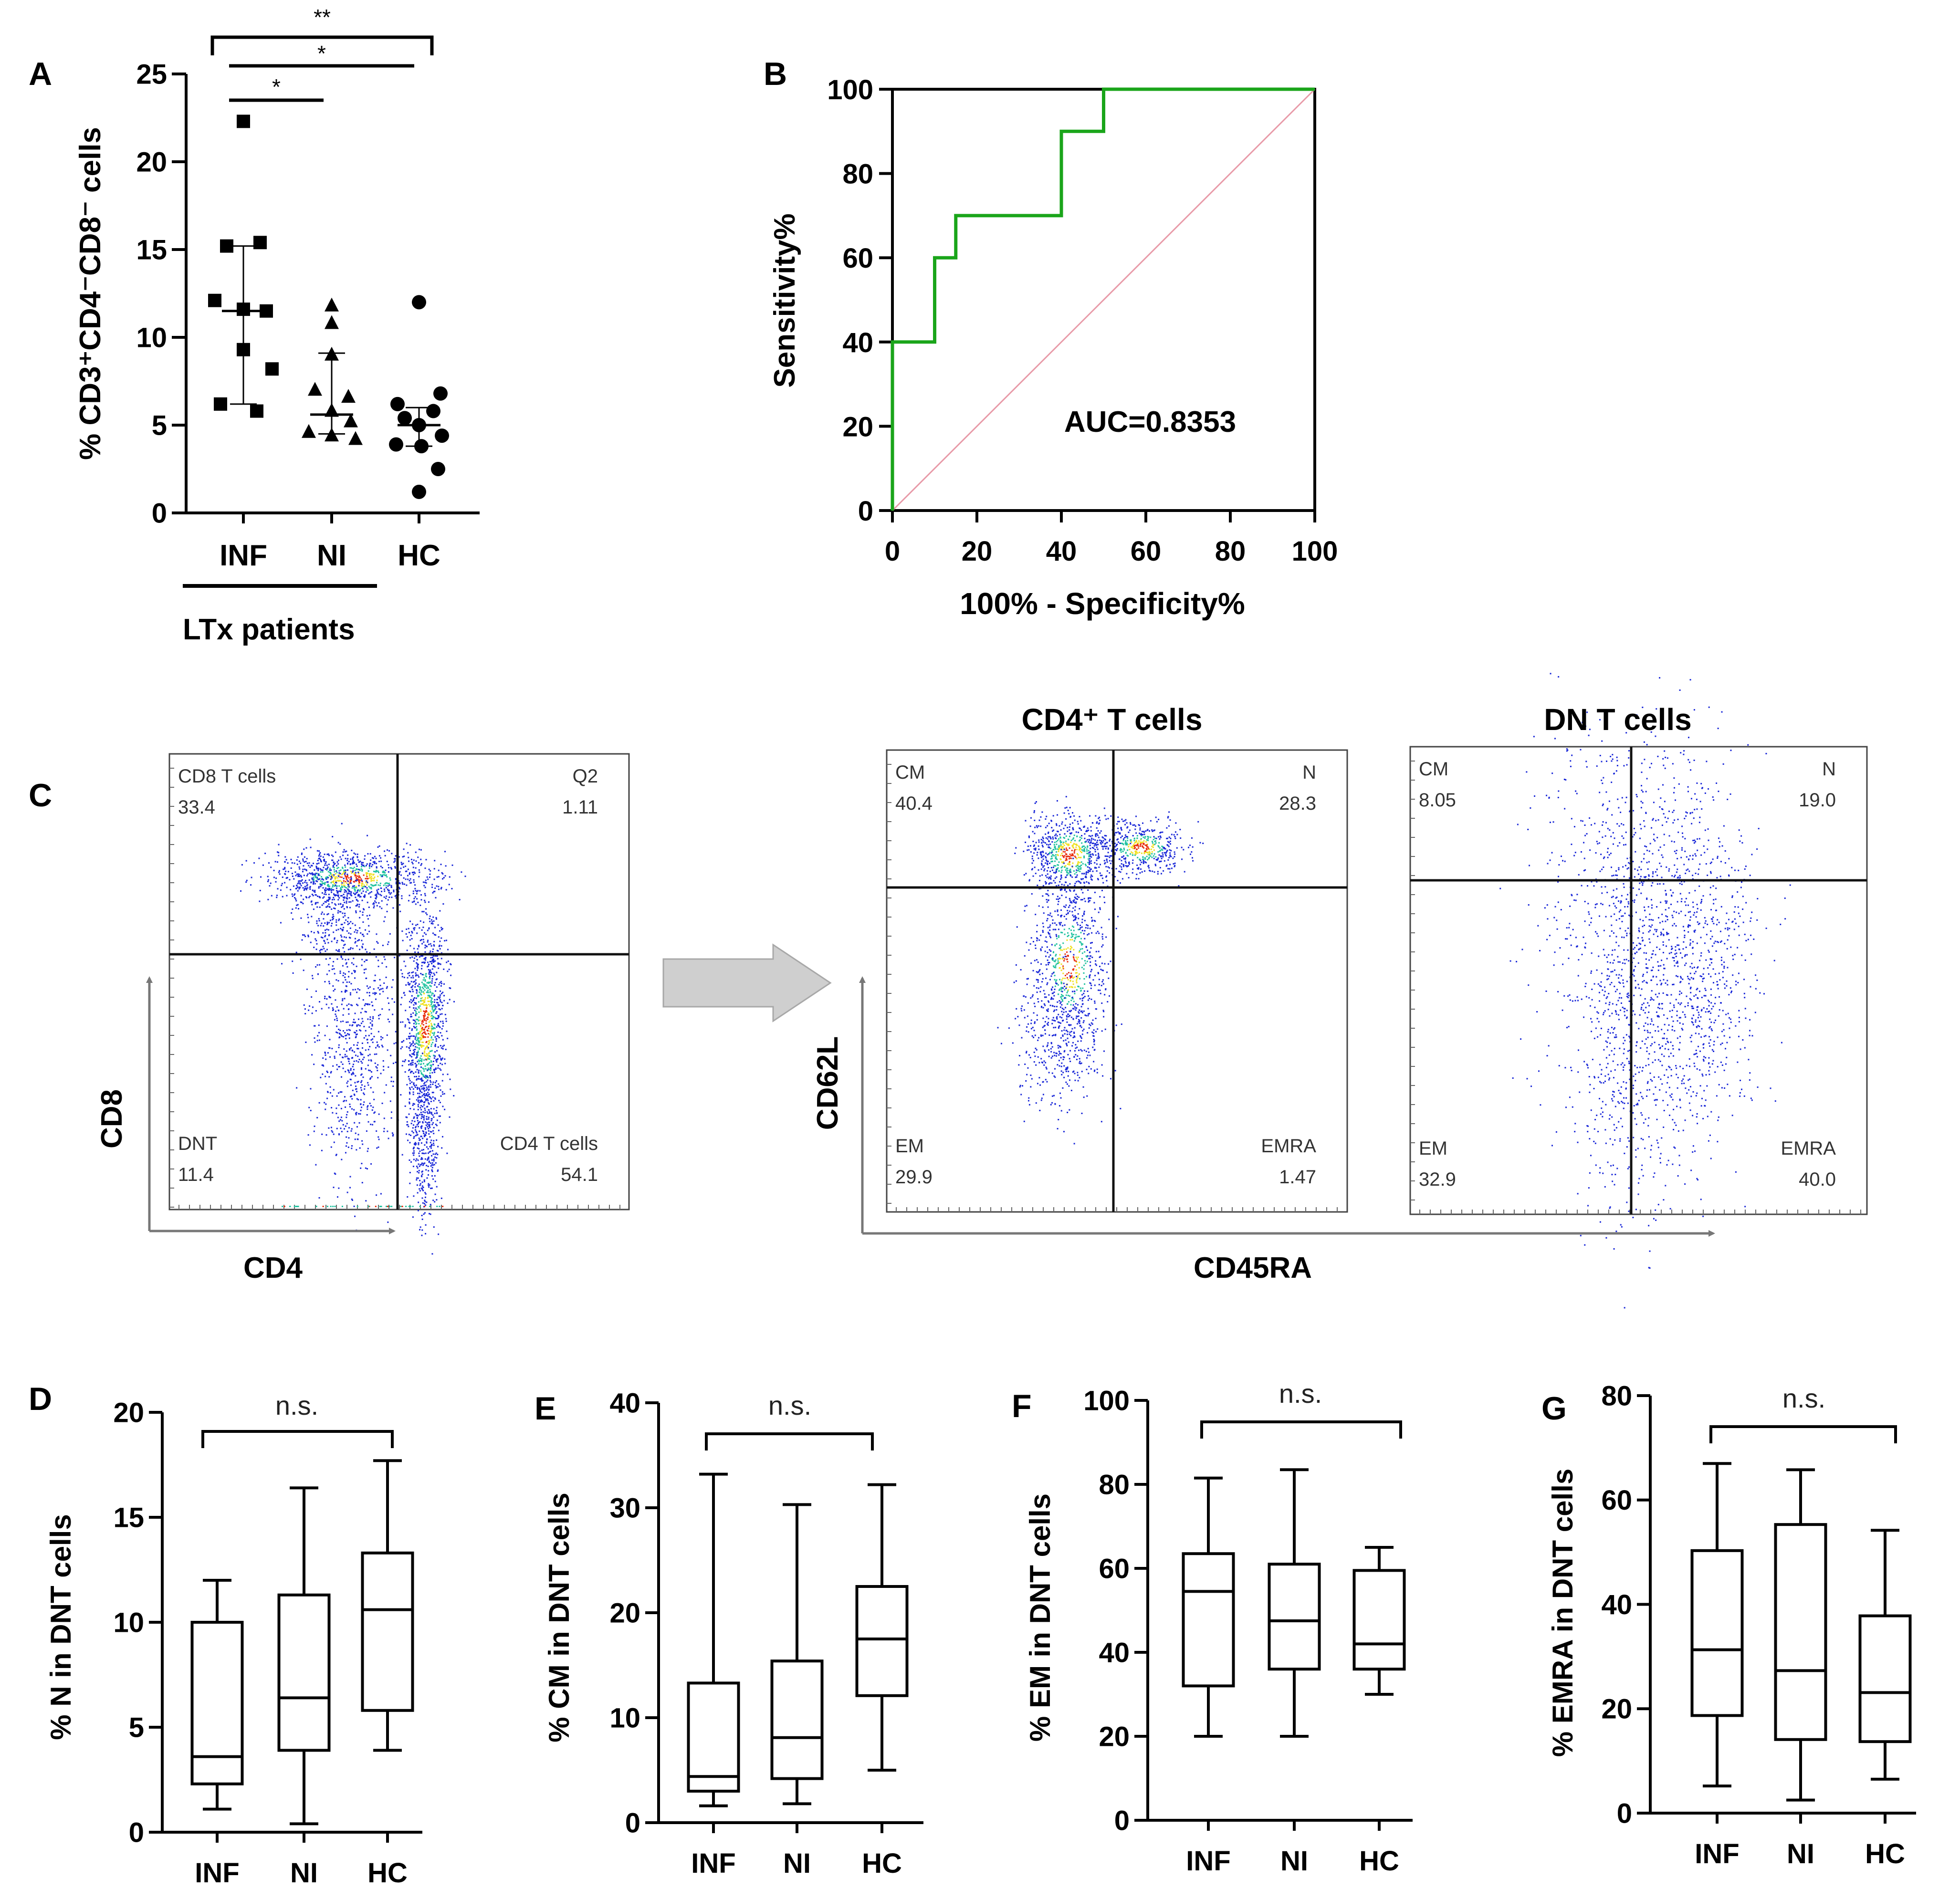  I want to click on panel-label-G: G, so click(1554, 1408).